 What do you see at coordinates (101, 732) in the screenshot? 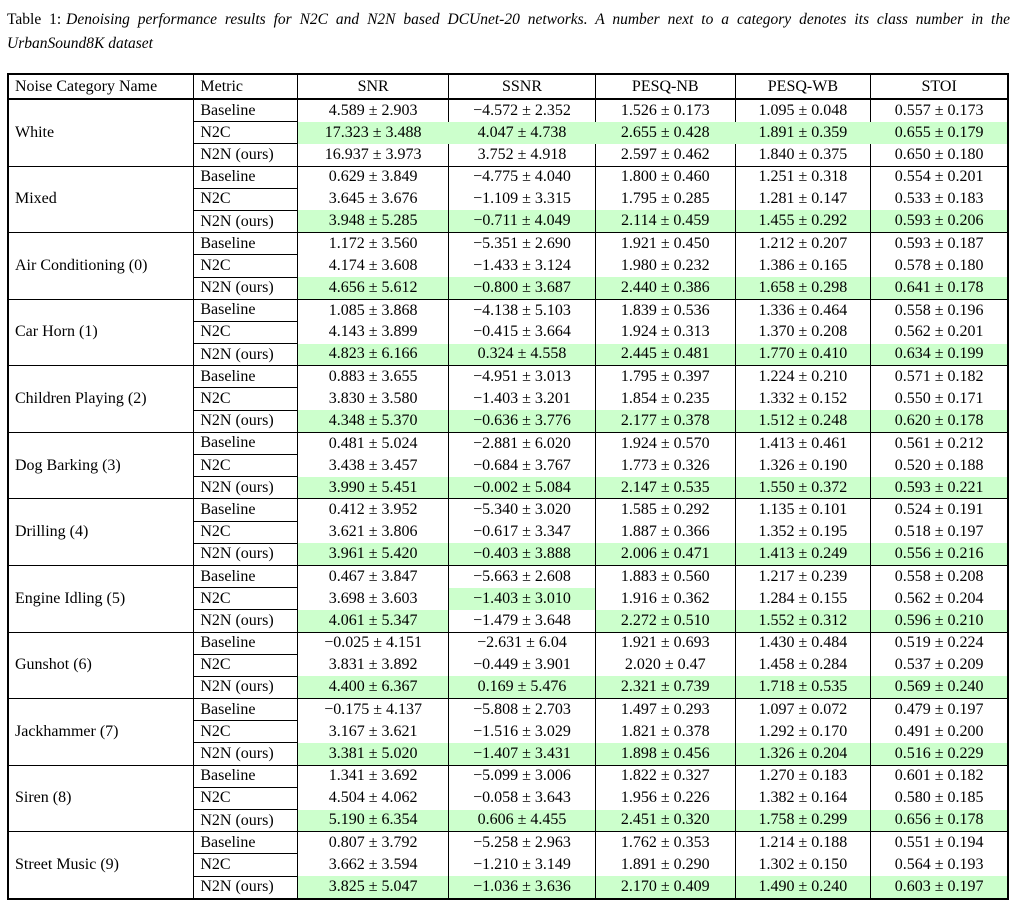
I see `category-cell: Jackhammer (7)` at bounding box center [101, 732].